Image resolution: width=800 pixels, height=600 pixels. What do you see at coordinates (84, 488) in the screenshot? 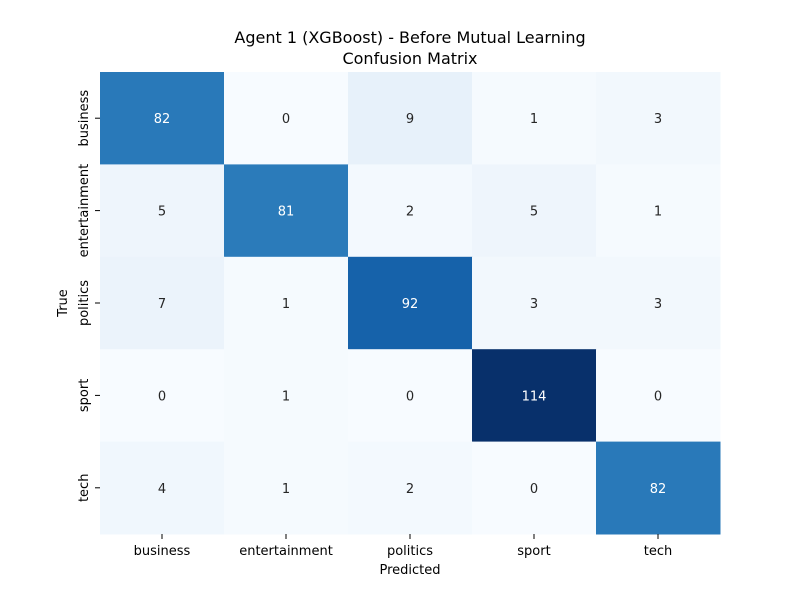
I see `y-tick-label: tech` at bounding box center [84, 488].